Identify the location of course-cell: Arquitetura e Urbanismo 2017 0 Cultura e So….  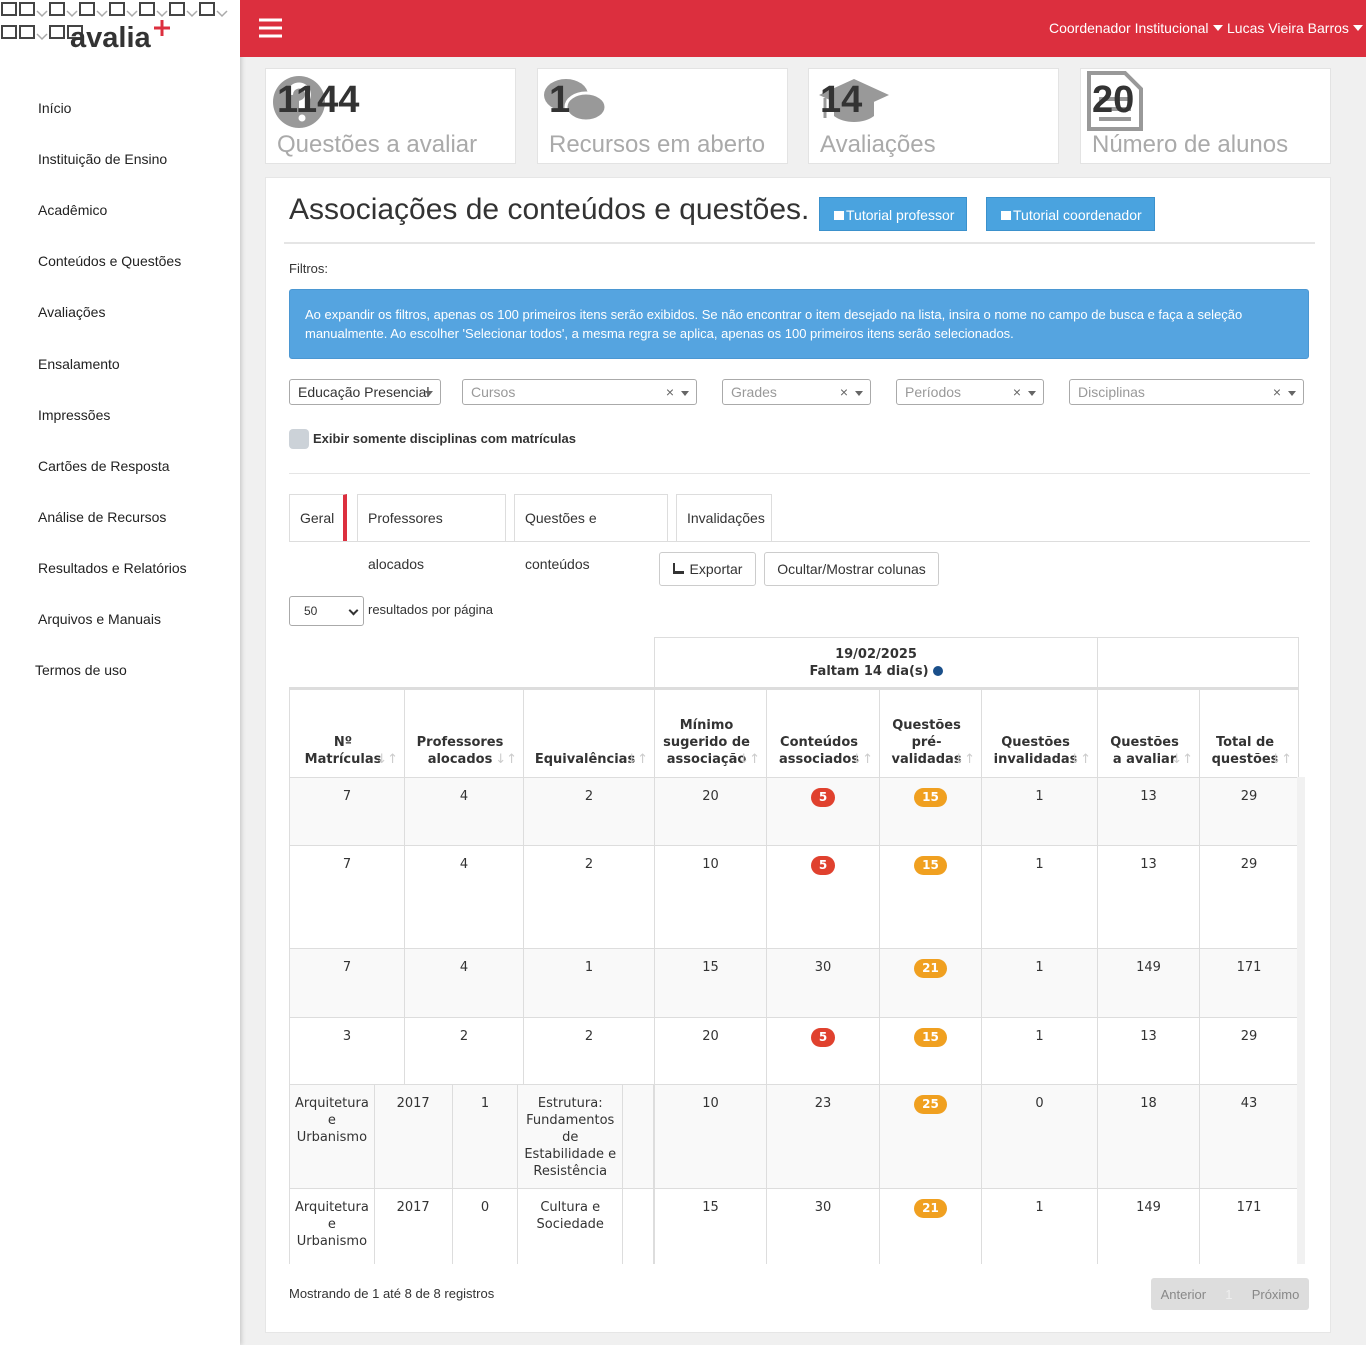
(472, 1226).